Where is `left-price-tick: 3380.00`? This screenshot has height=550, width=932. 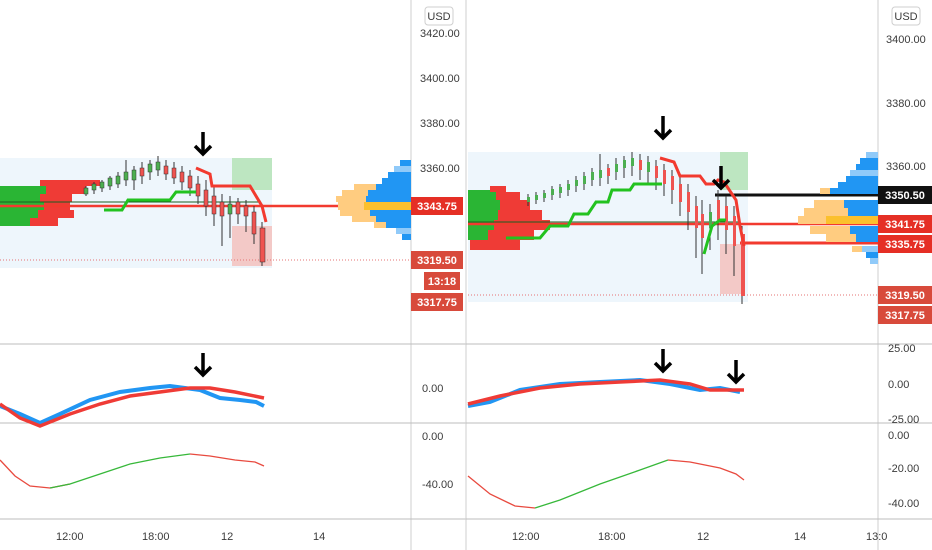 left-price-tick: 3380.00 is located at coordinates (440, 124).